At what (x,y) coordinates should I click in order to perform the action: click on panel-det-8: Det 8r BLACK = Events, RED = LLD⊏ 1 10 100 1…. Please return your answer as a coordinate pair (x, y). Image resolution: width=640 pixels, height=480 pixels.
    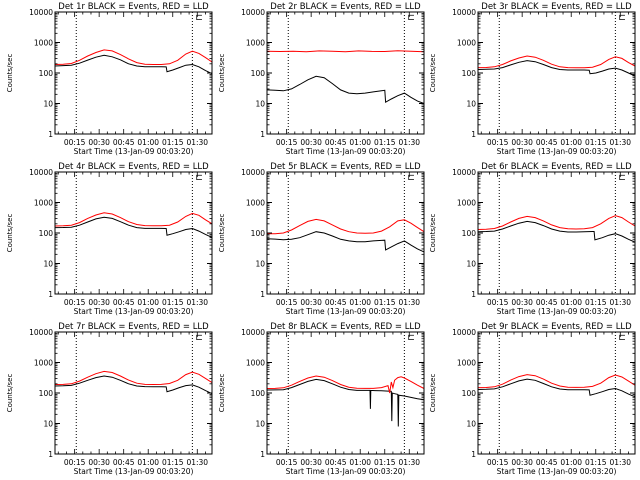
    Looking at the image, I should click on (321, 399).